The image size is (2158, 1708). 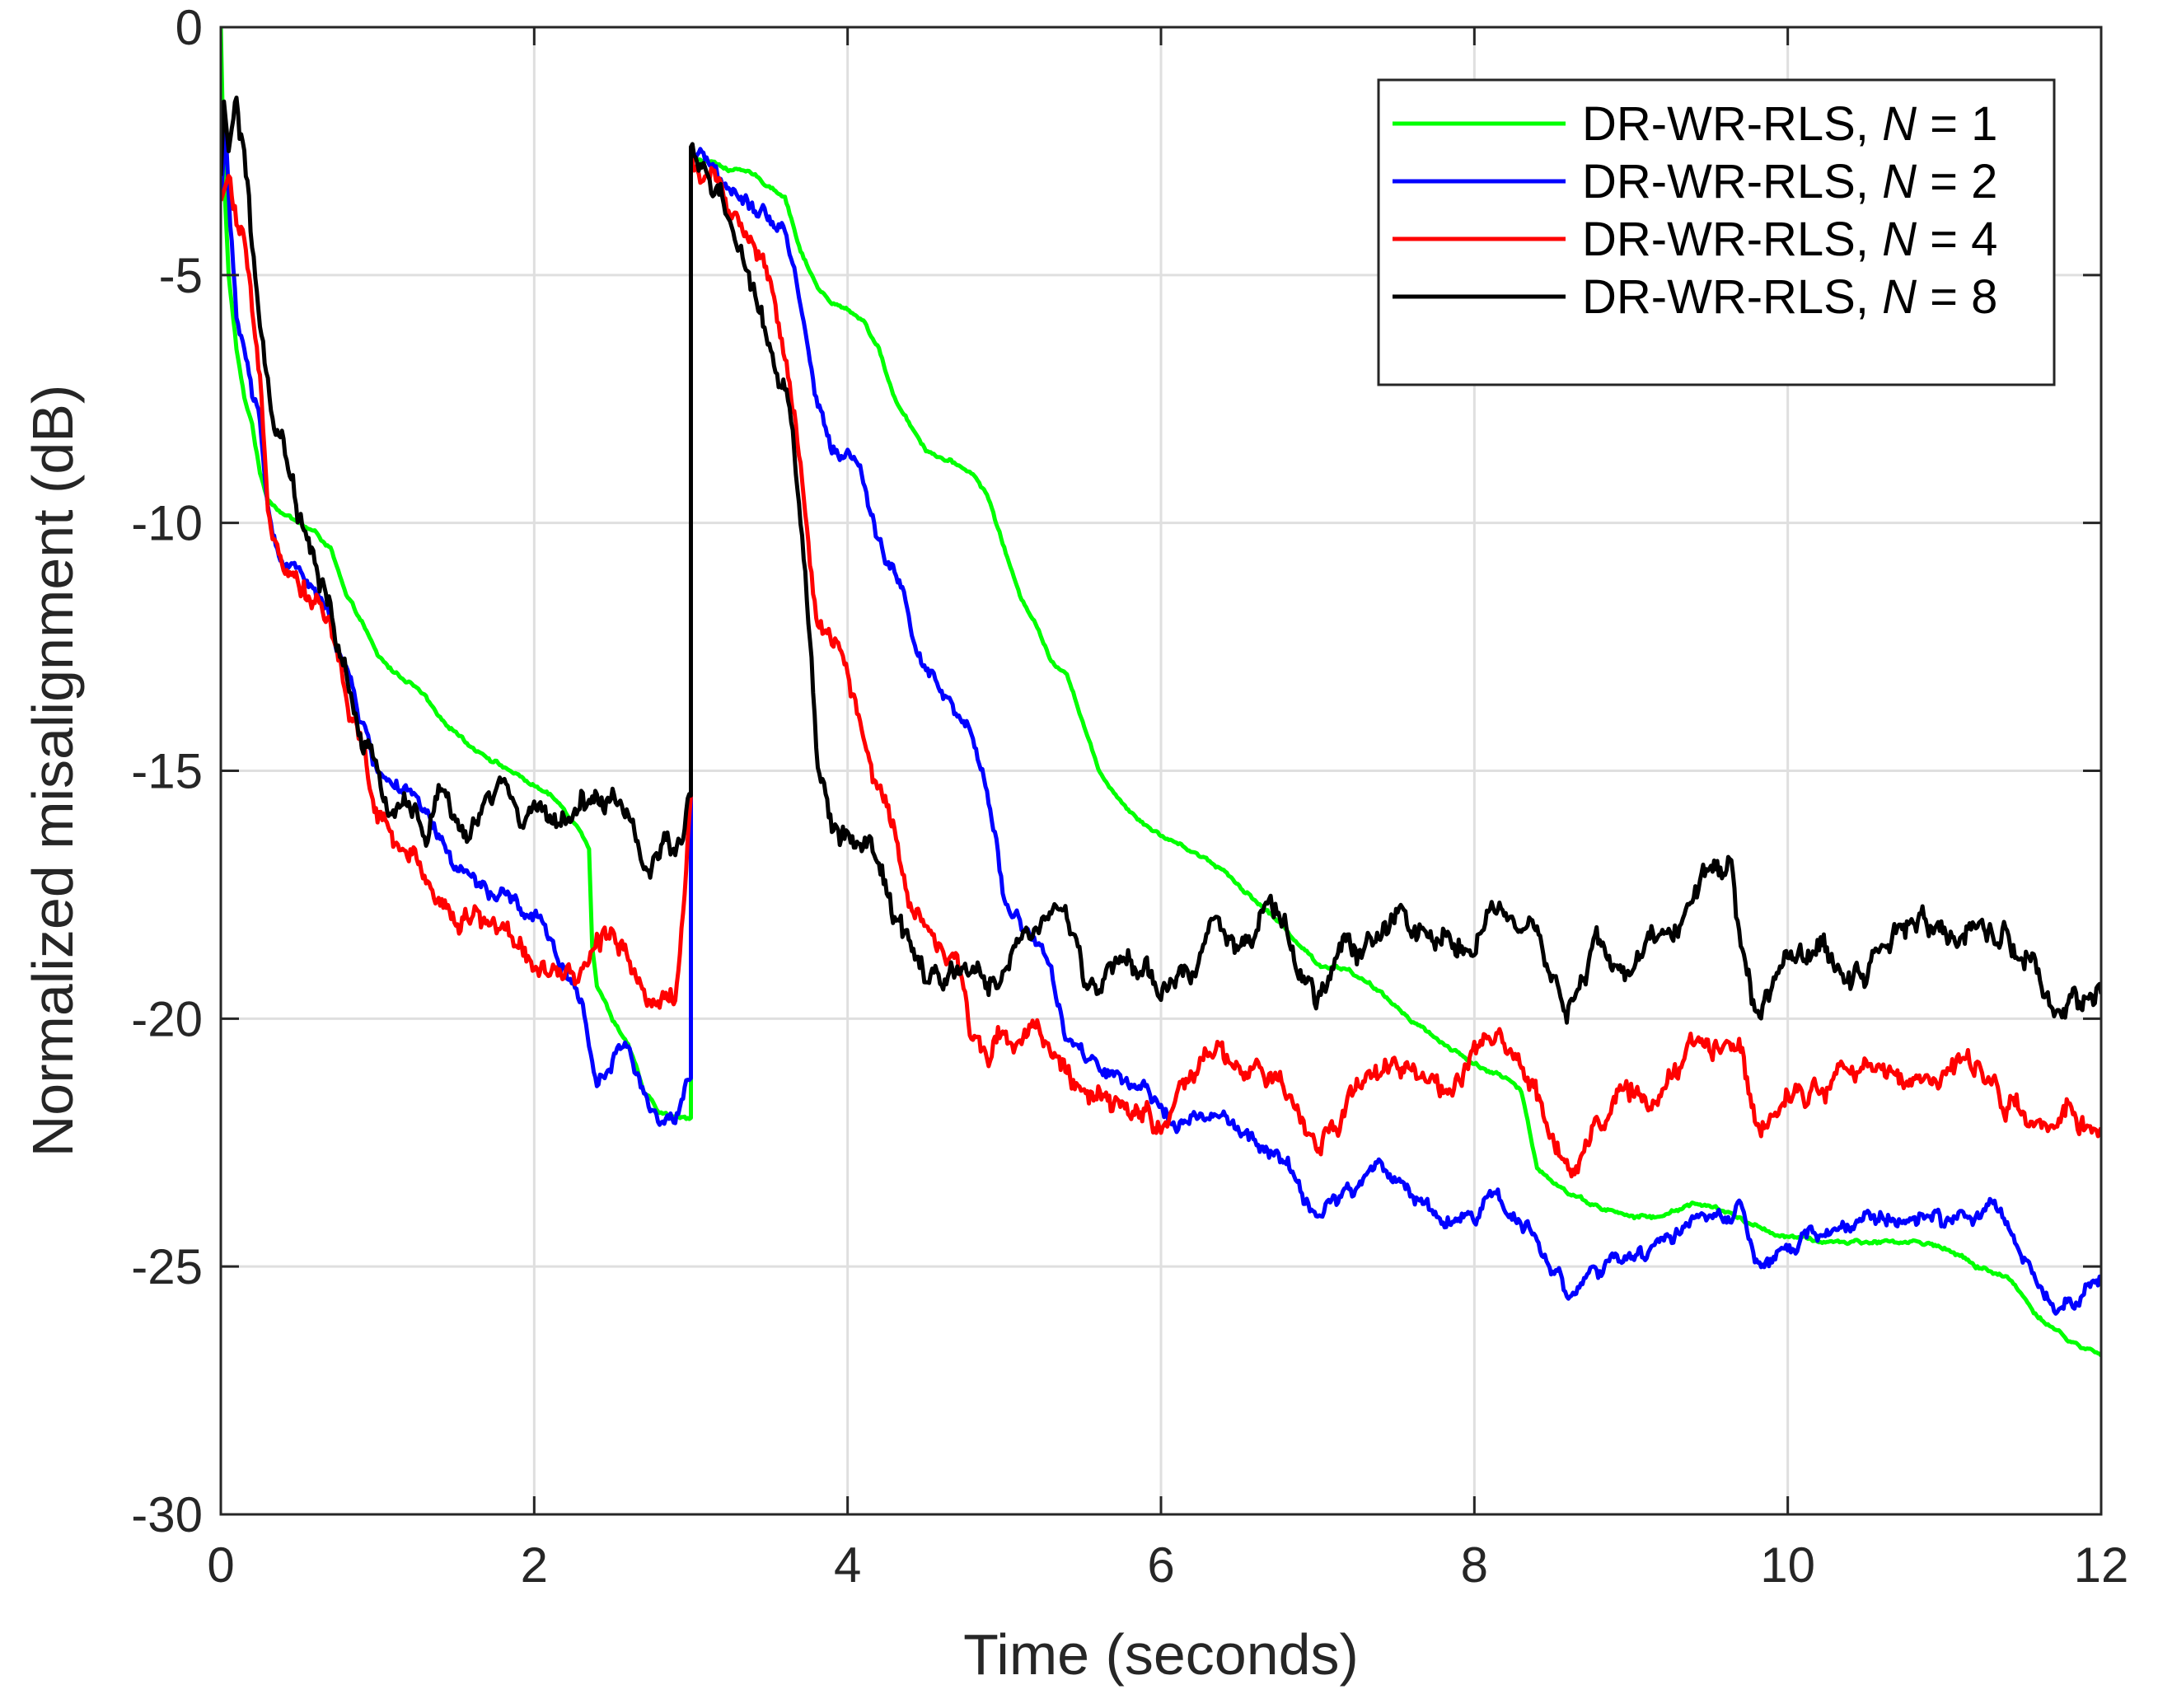 I want to click on legend-box, so click(x=1717, y=232).